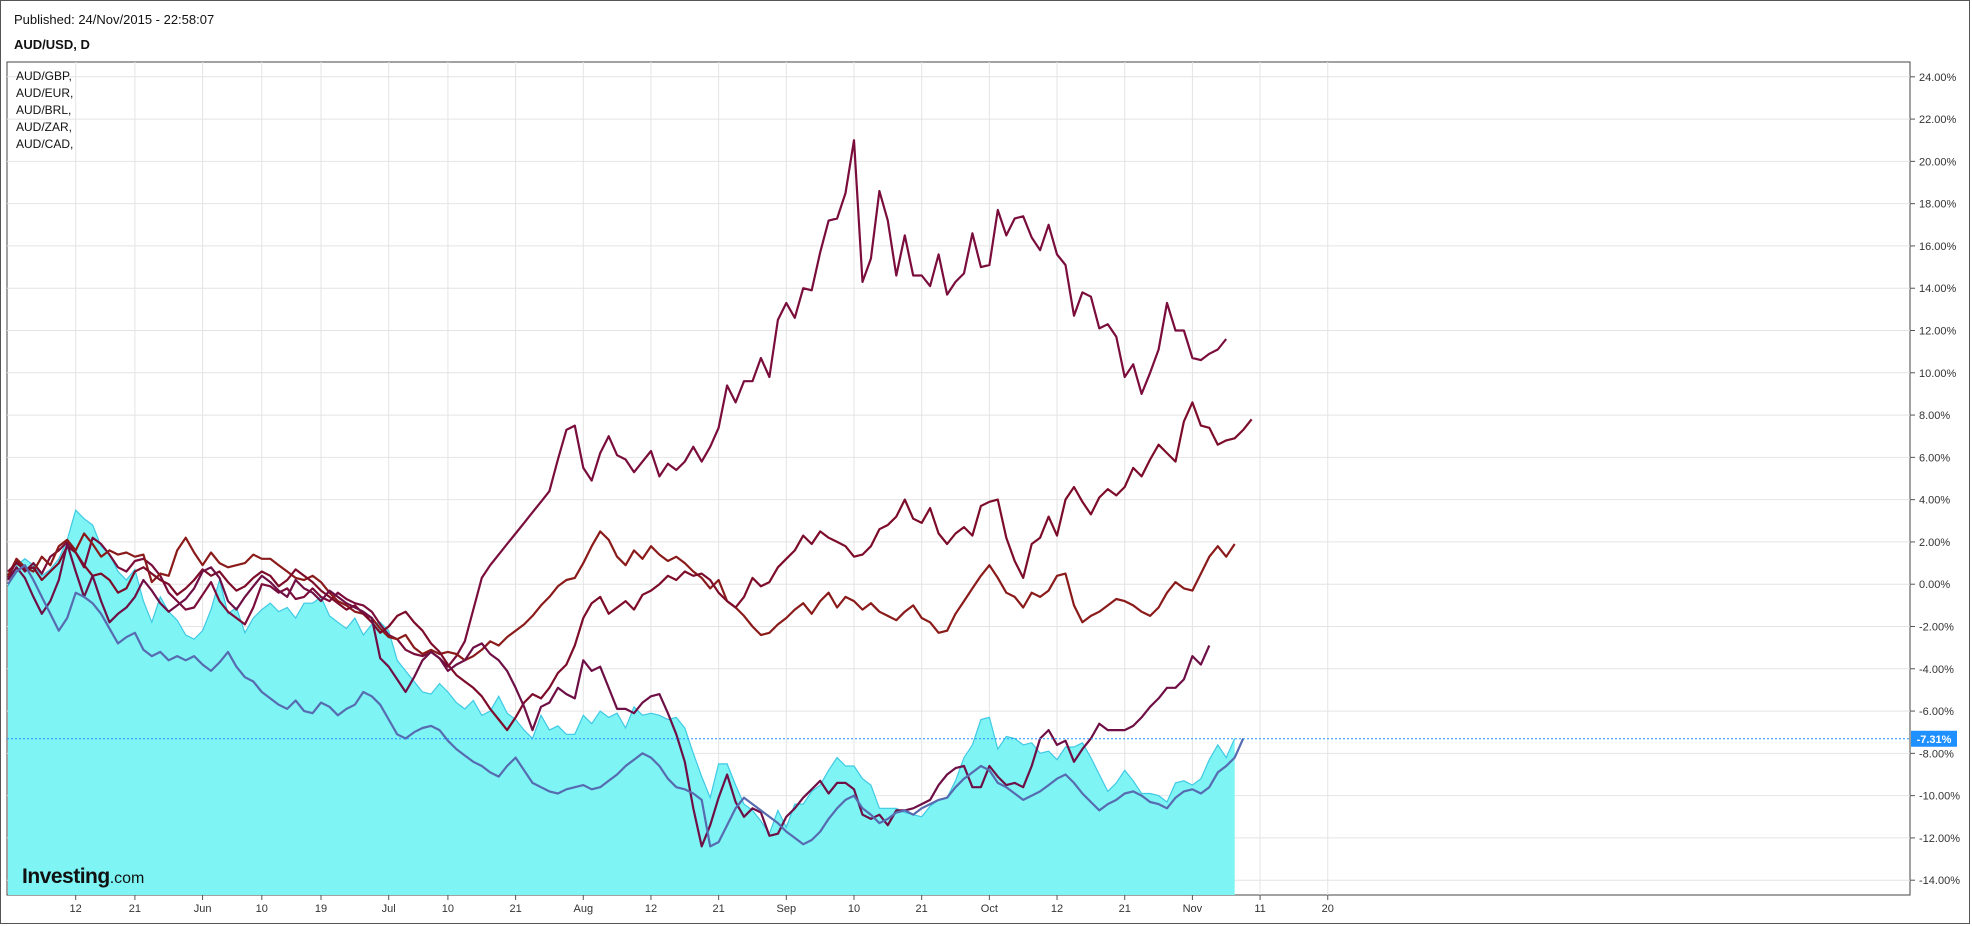 This screenshot has width=1972, height=926. What do you see at coordinates (1939, 839) in the screenshot?
I see `y-tick-label: -12.00%` at bounding box center [1939, 839].